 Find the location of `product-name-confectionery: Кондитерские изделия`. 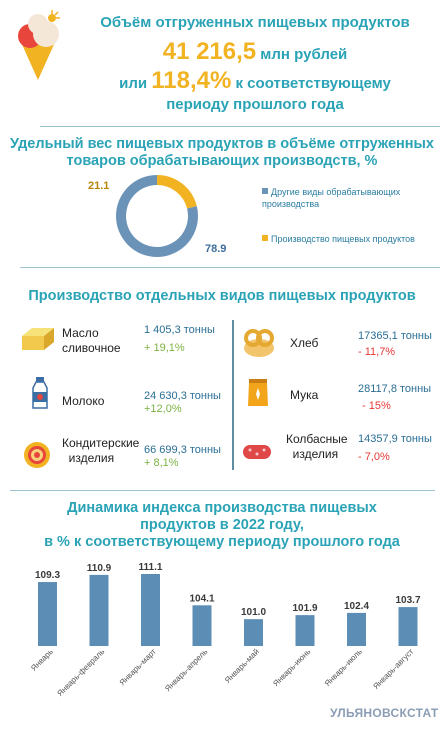

product-name-confectionery: Кондитерские изделия is located at coordinates (100, 451).